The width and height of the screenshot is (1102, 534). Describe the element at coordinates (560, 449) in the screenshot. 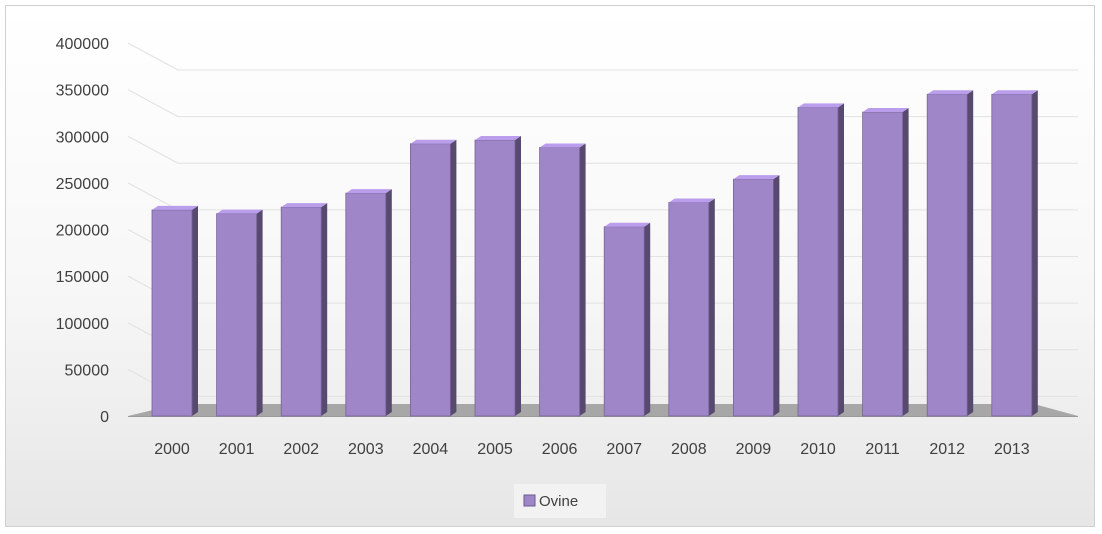

I see `x-tick-label: 2006` at that location.